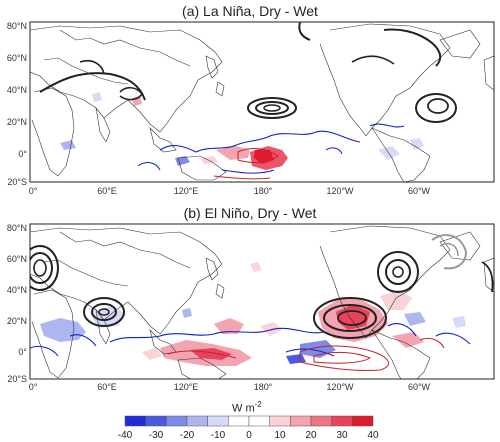 The width and height of the screenshot is (500, 442). What do you see at coordinates (230, 191) in the screenshot?
I see `panel-a-lon-axis: 0° 60°E 120°E 180° 120°W 60°W` at bounding box center [230, 191].